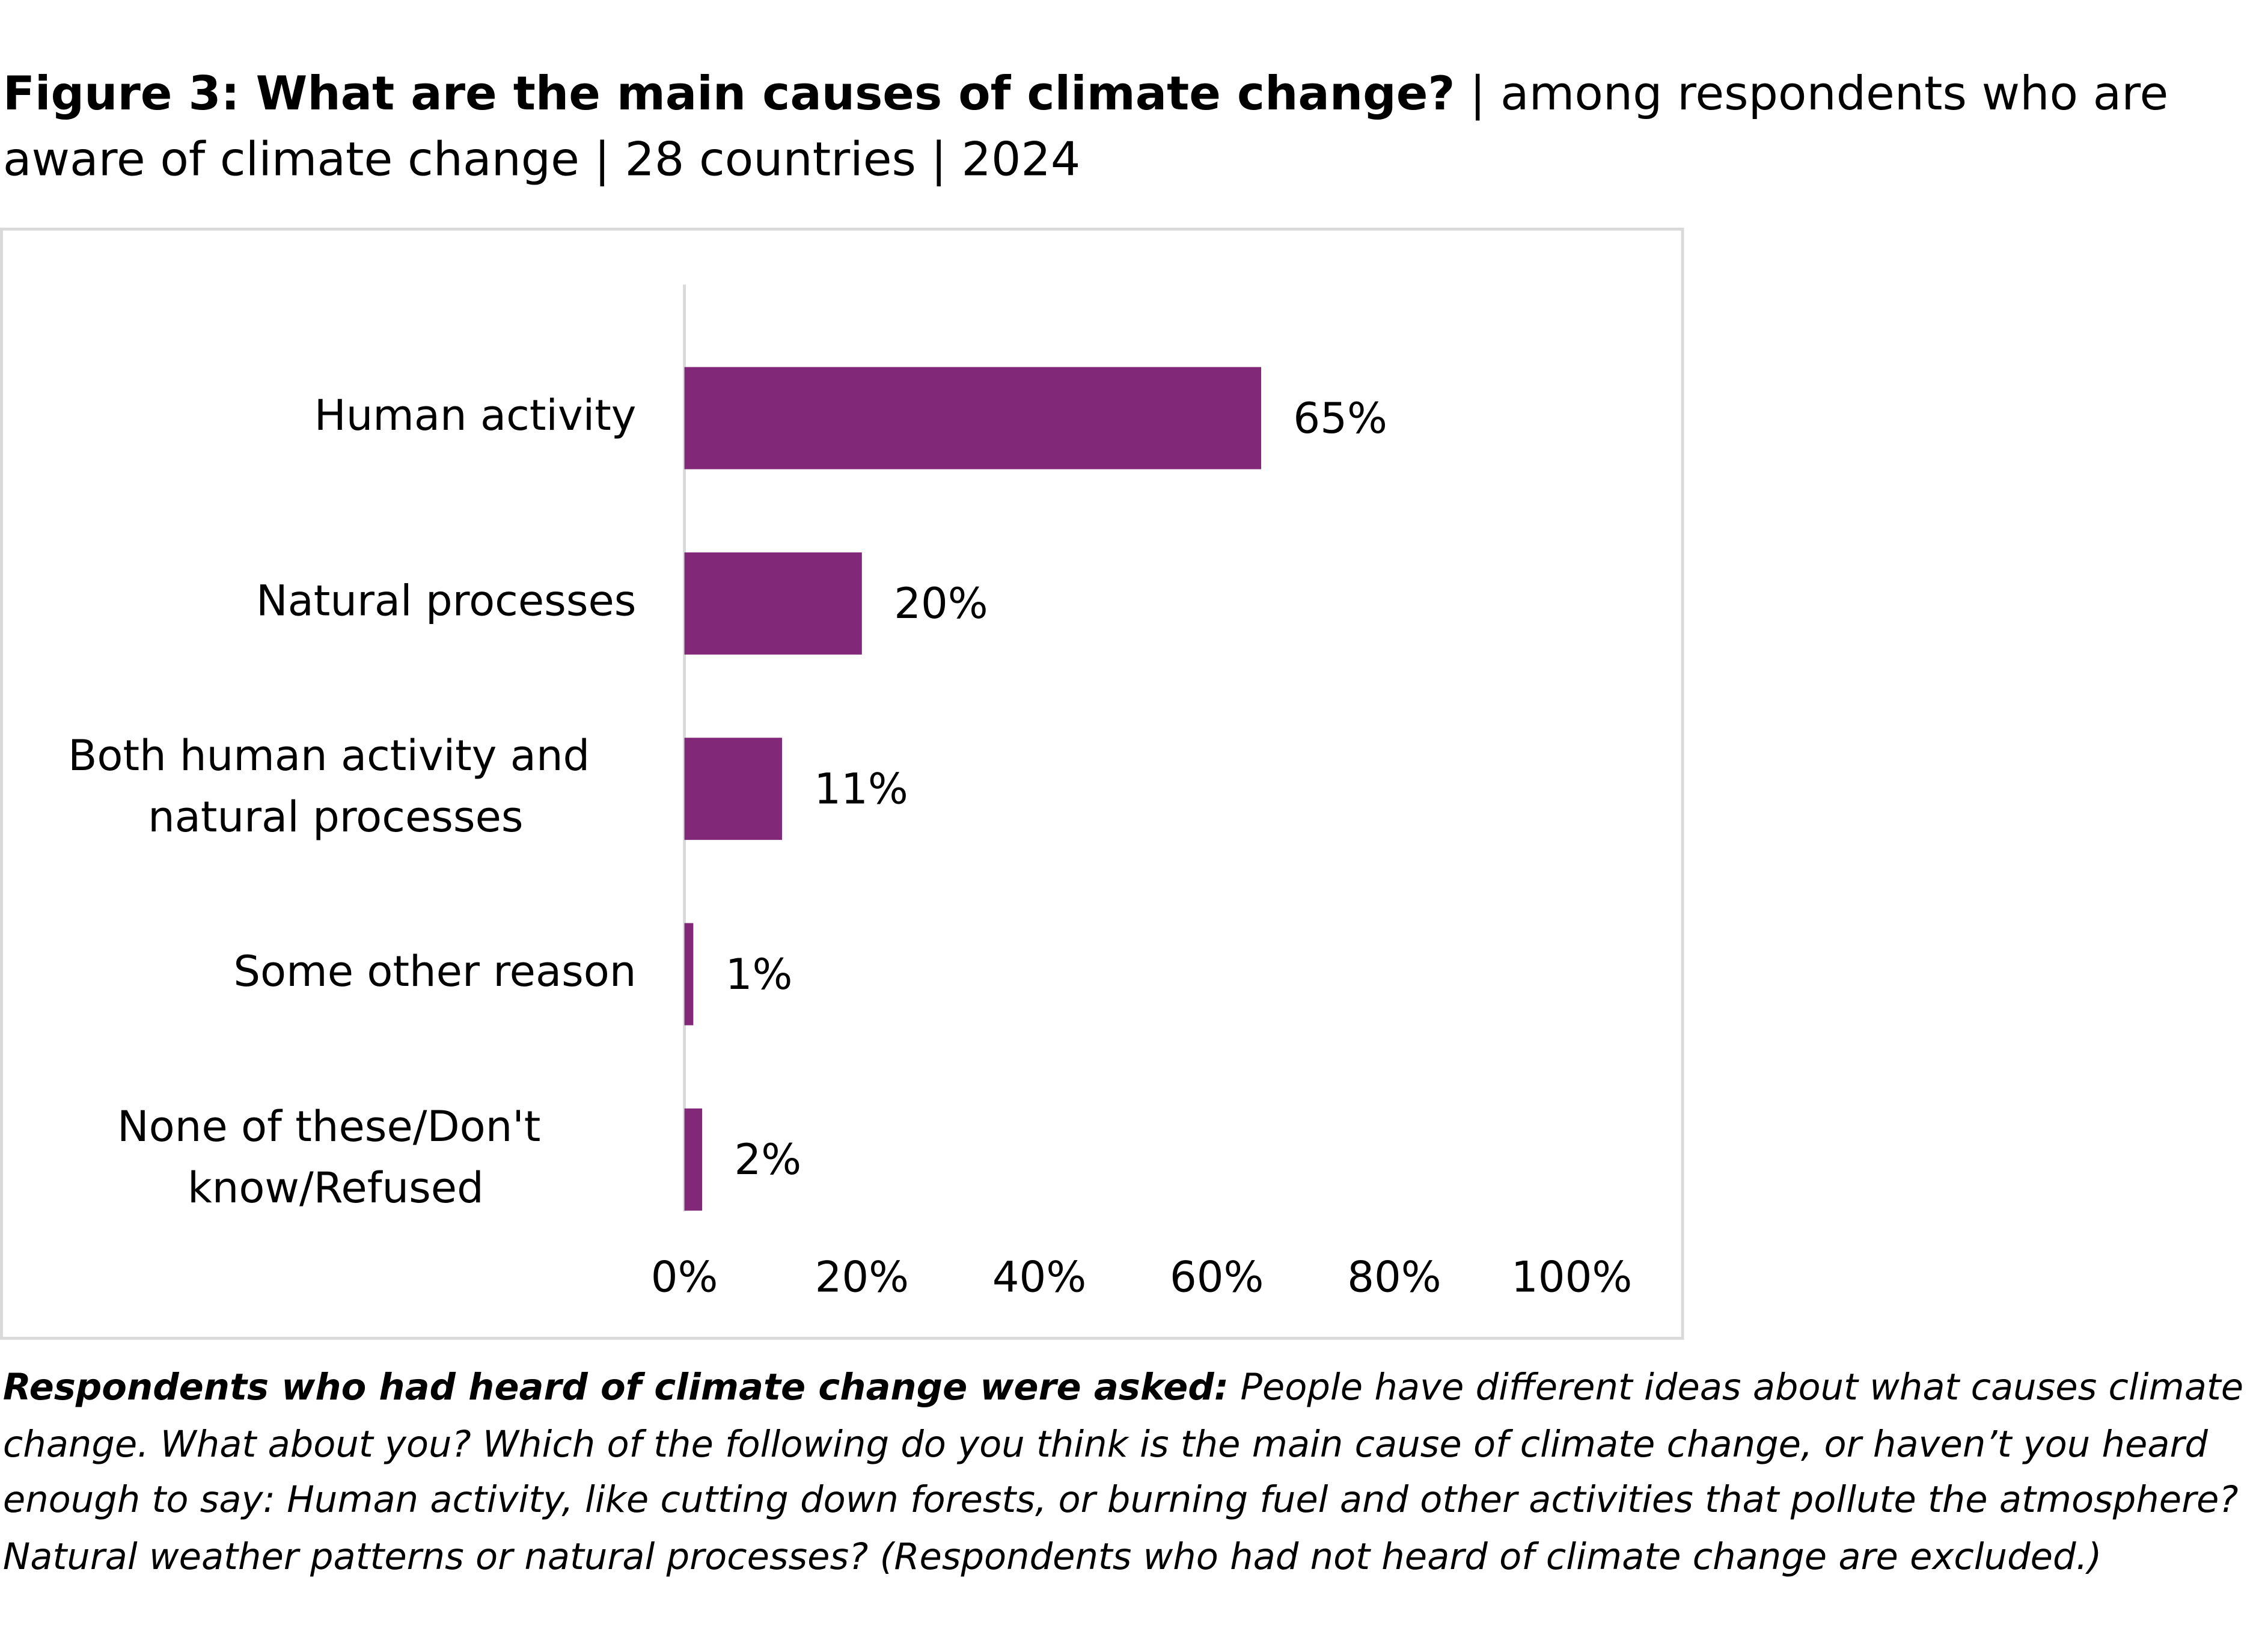 The image size is (2262, 1652). What do you see at coordinates (861, 790) in the screenshot?
I see `value-label: 11%` at bounding box center [861, 790].